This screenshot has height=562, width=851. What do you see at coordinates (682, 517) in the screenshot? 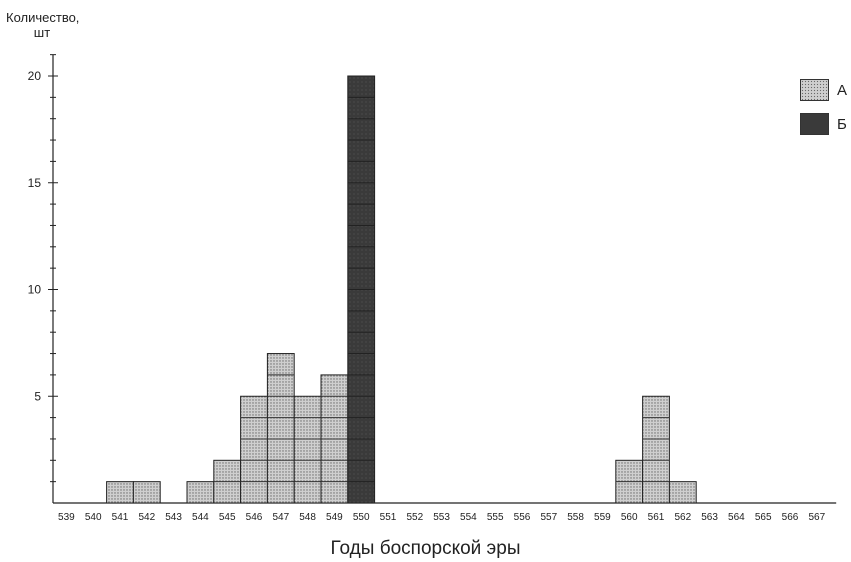
I see `x-tick-label: 562` at bounding box center [682, 517].